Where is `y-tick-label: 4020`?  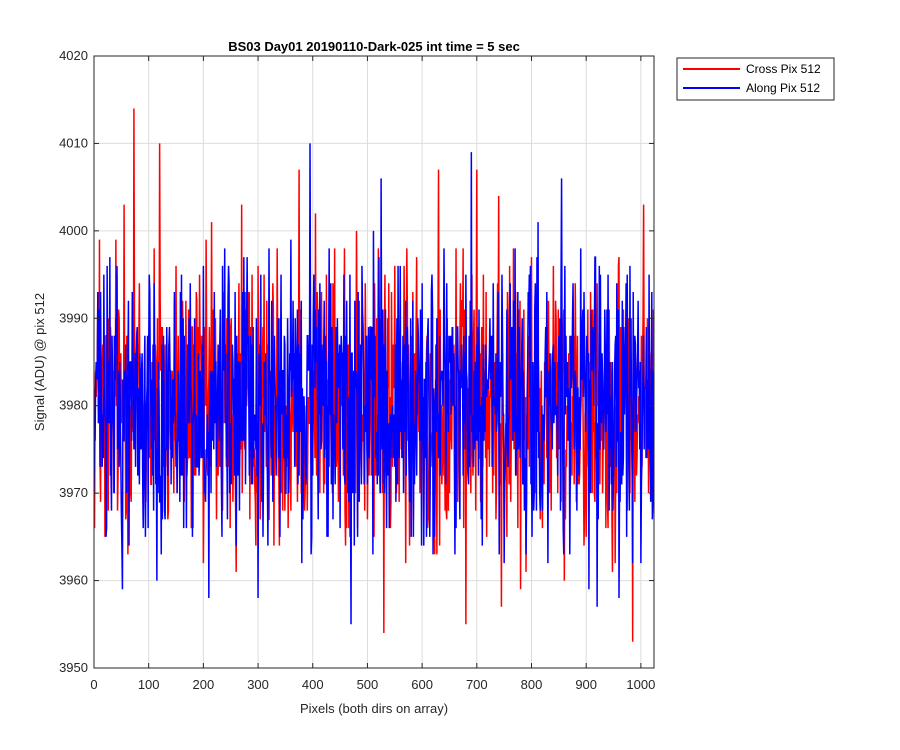 y-tick-label: 4020 is located at coordinates (73, 55).